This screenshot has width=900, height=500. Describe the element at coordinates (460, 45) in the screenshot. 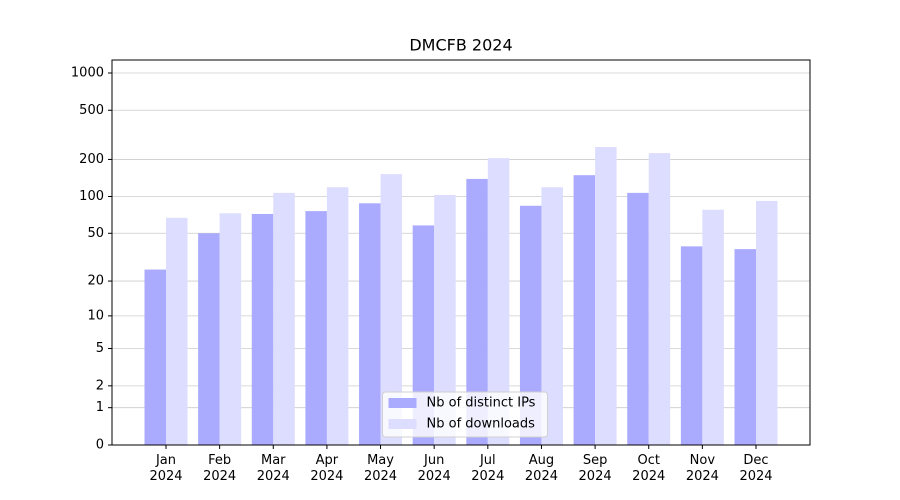

I see `chart-title: DMCFB 2024` at that location.